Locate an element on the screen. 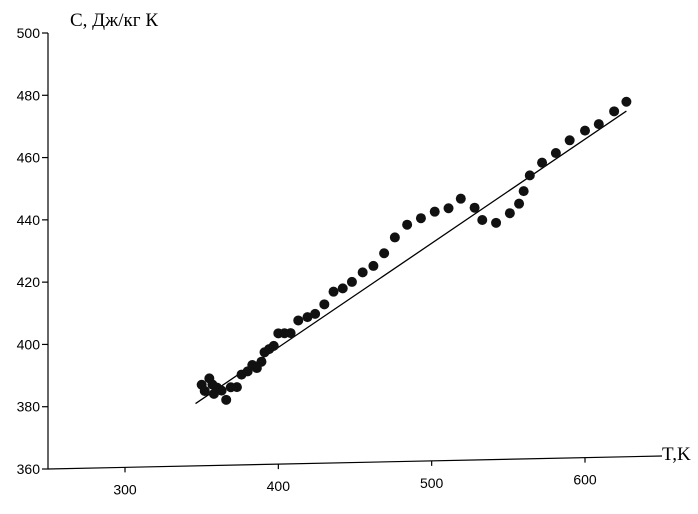 This screenshot has width=698, height=514. y-tick-label: 440 is located at coordinates (29, 220).